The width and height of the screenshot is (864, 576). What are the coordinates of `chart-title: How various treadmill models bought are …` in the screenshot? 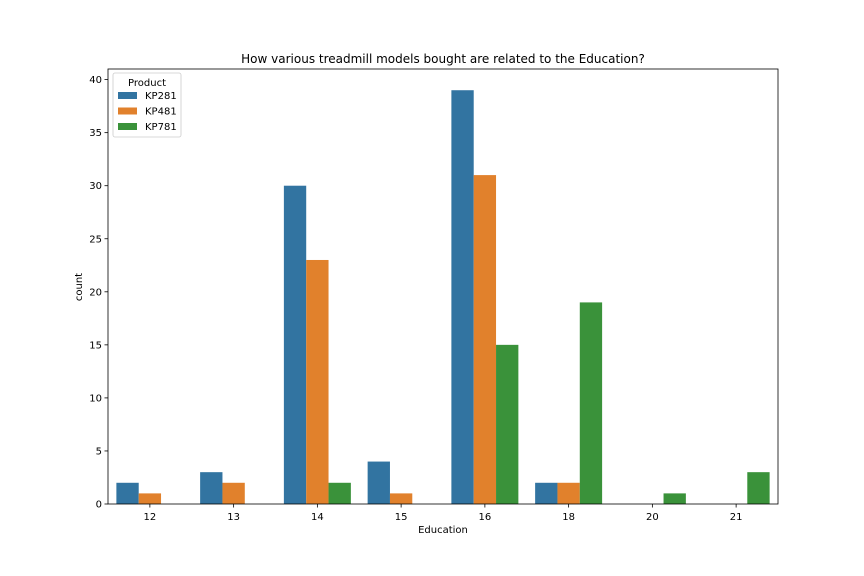 It's located at (443, 59).